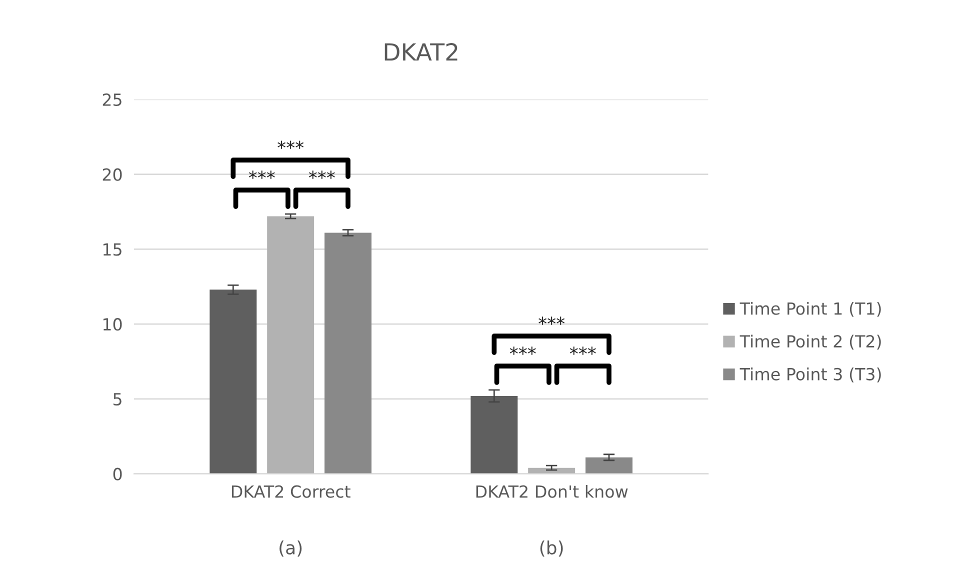  Describe the element at coordinates (810, 375) in the screenshot. I see `legend-label: Time Point 3 (T3)` at that location.